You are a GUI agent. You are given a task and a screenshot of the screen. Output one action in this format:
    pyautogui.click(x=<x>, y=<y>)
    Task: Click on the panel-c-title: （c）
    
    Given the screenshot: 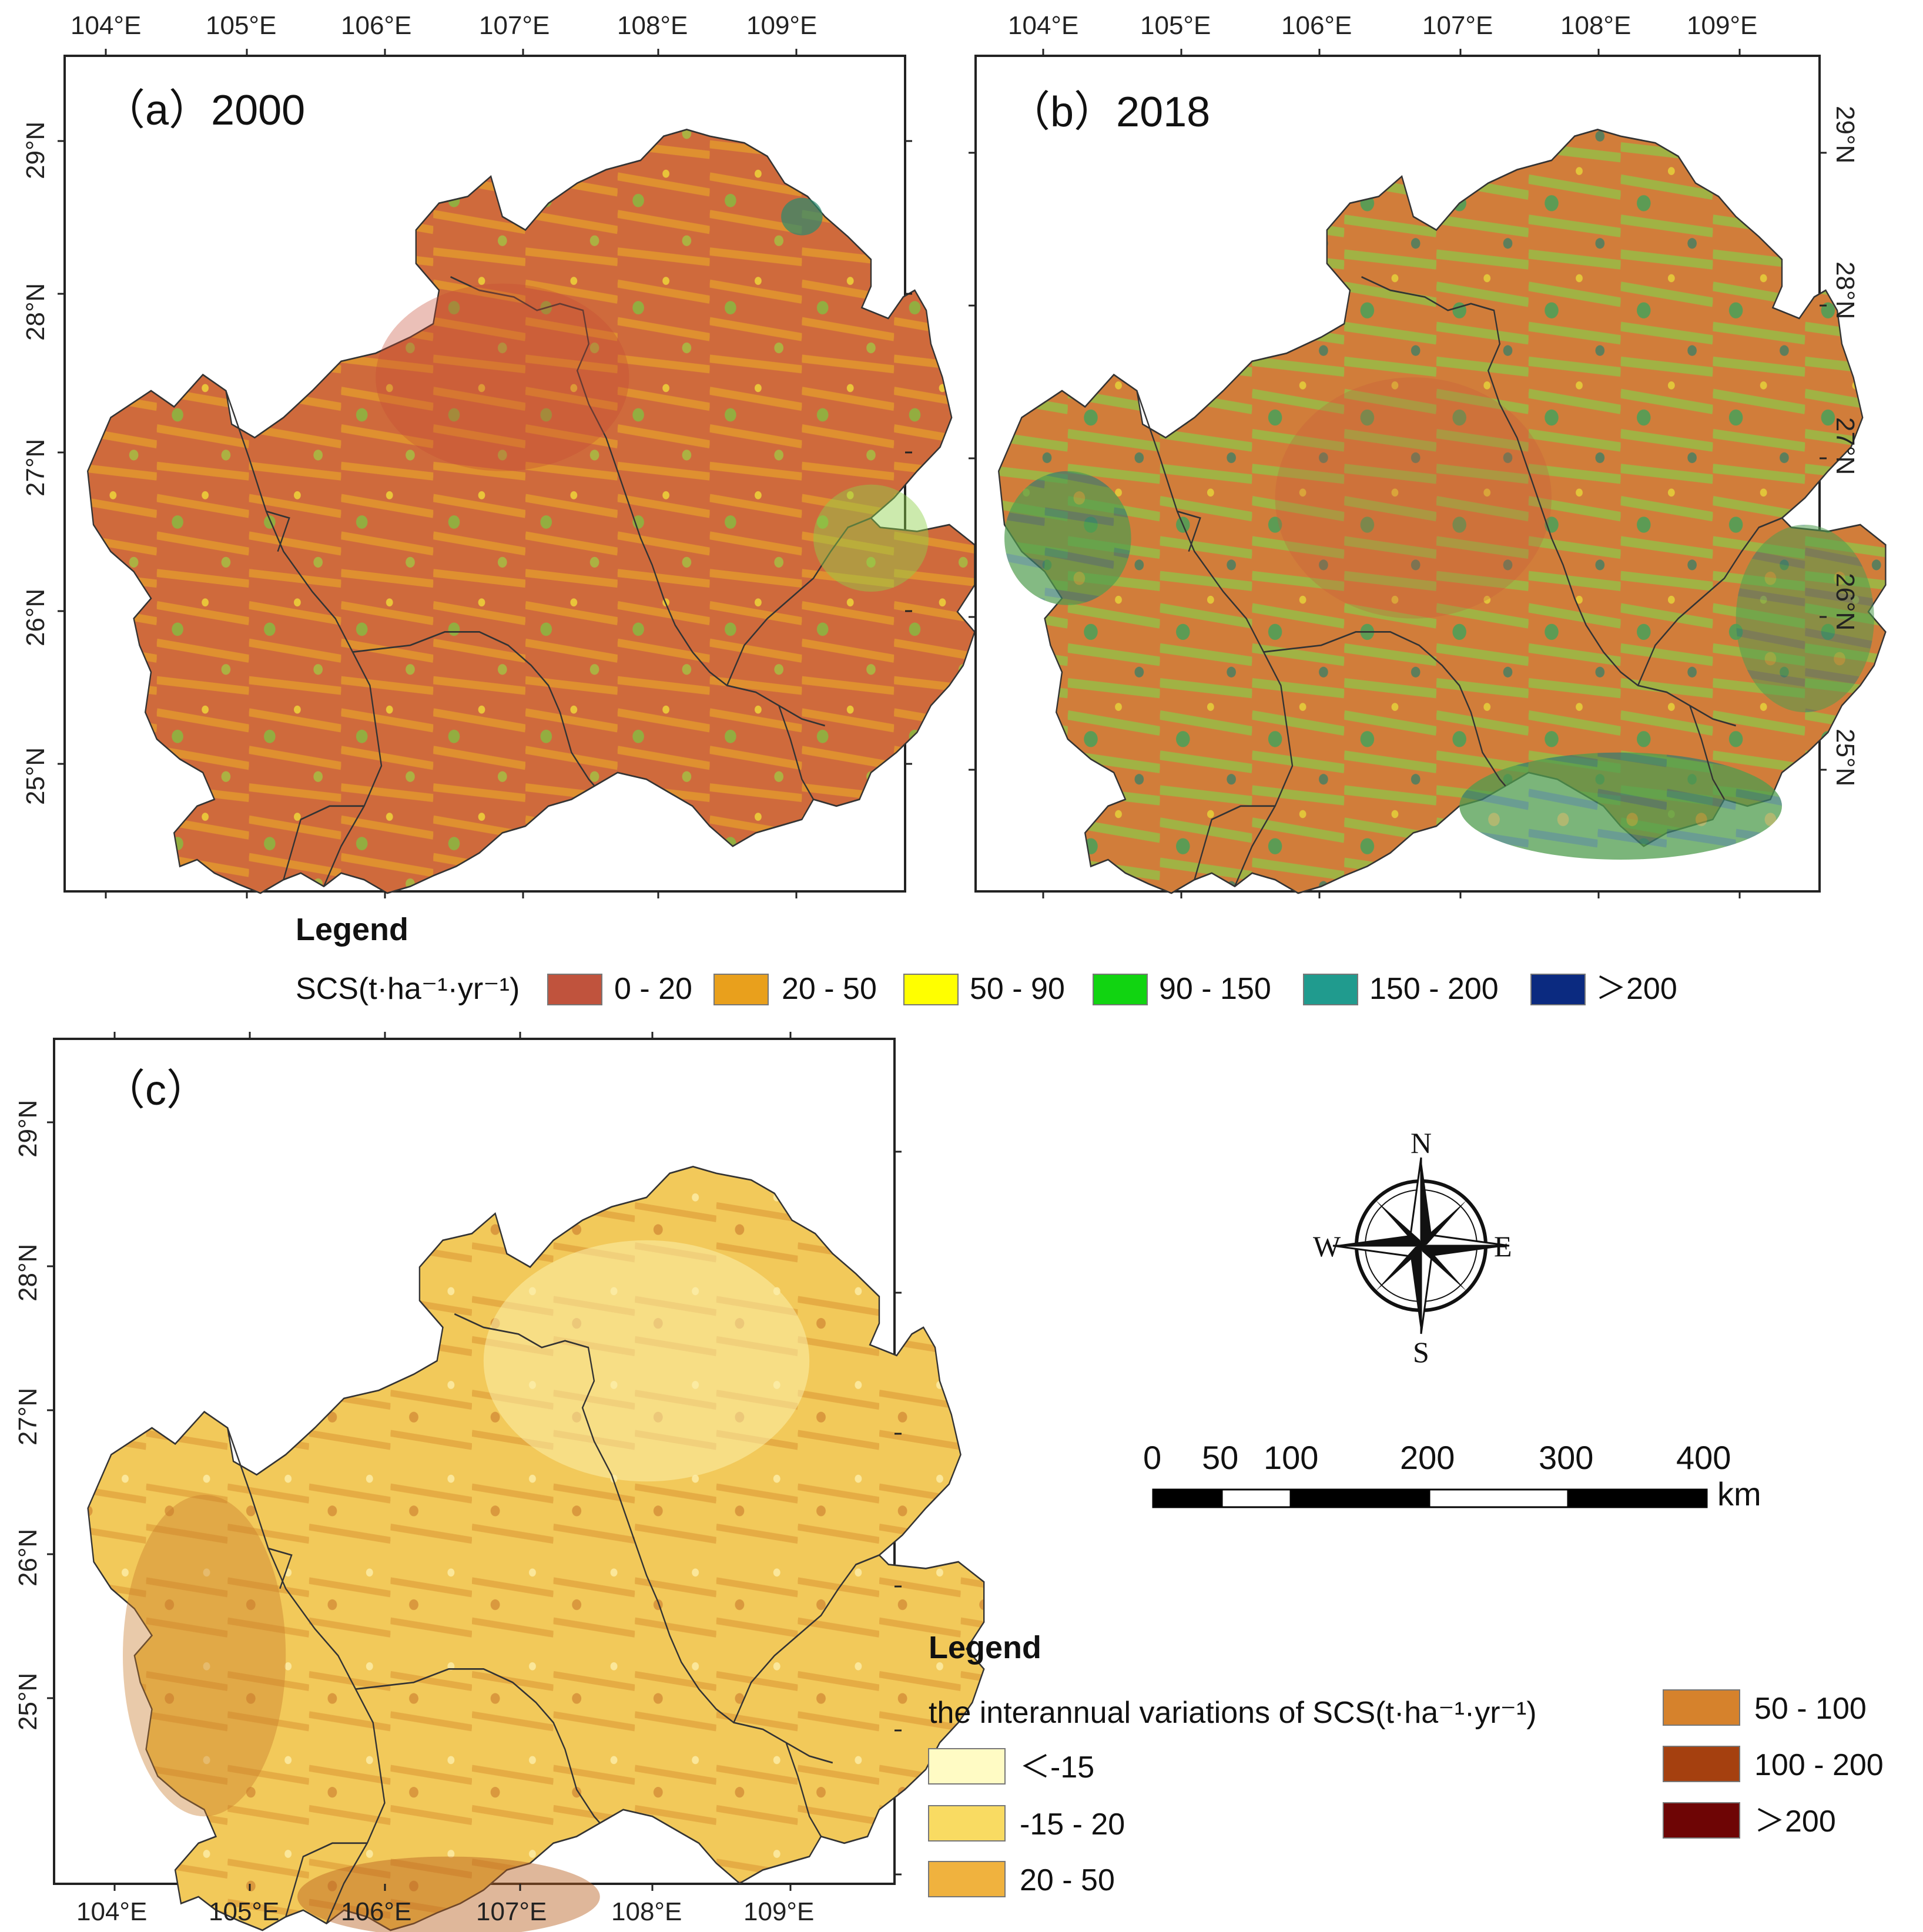 What is the action you would take?
    pyautogui.click(x=156, y=1090)
    